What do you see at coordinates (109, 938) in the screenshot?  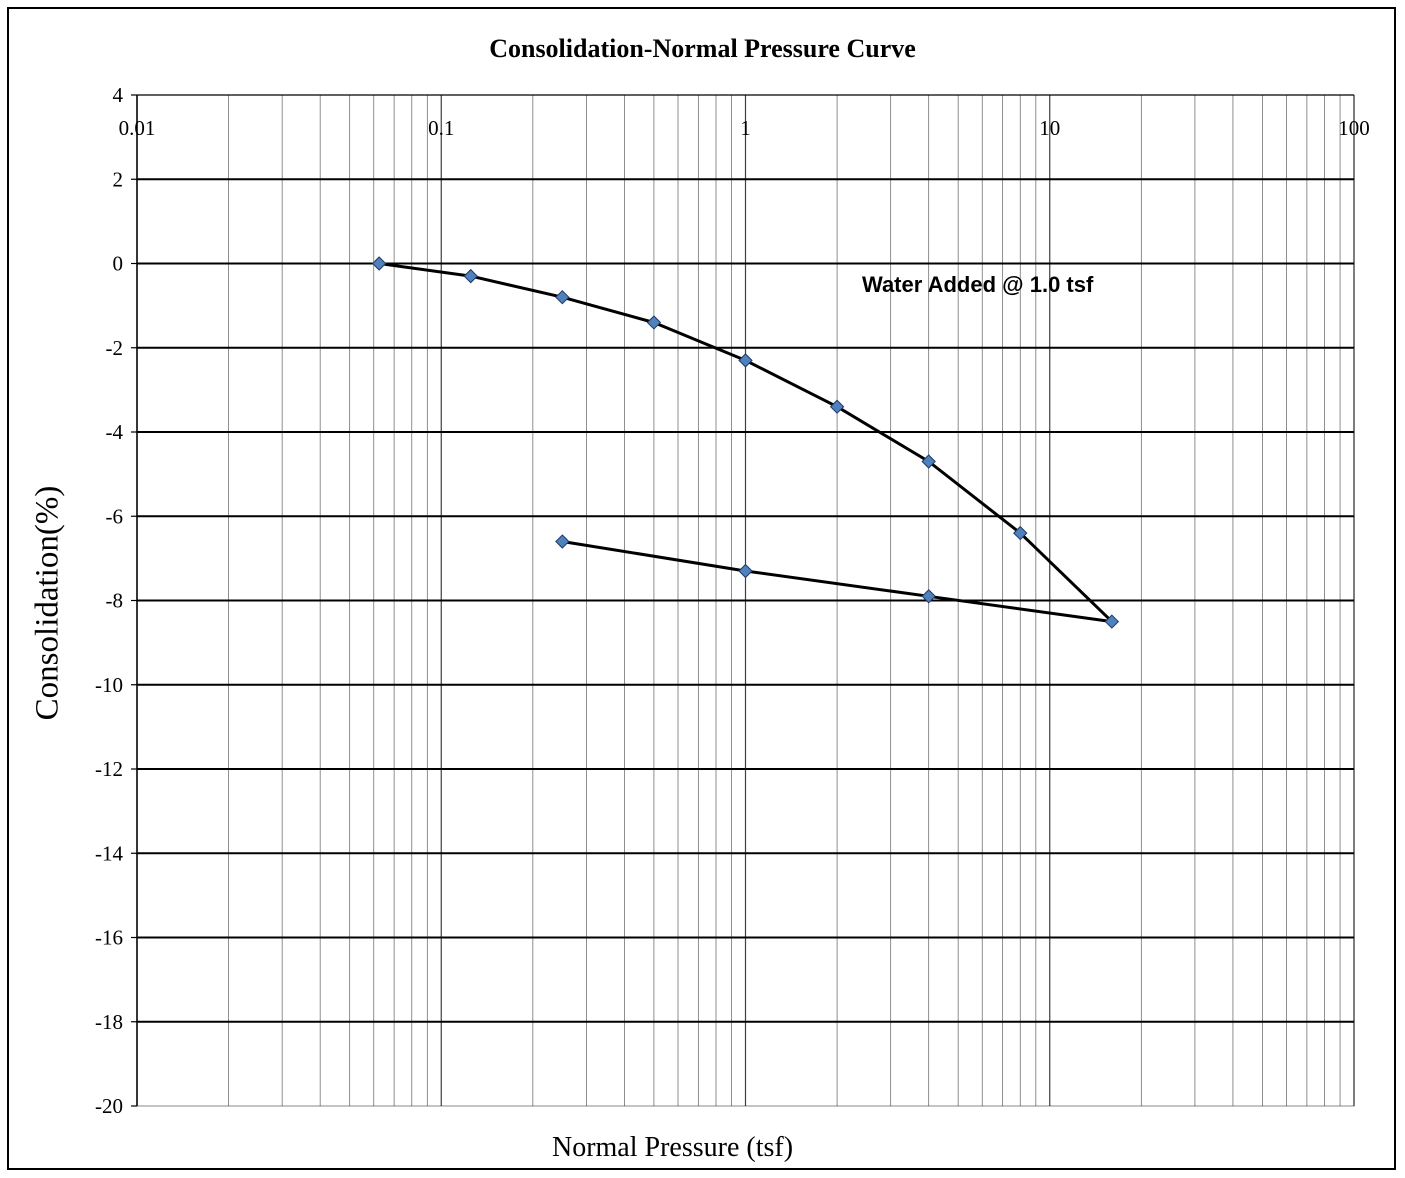 I see `y-tick-label: -16` at bounding box center [109, 938].